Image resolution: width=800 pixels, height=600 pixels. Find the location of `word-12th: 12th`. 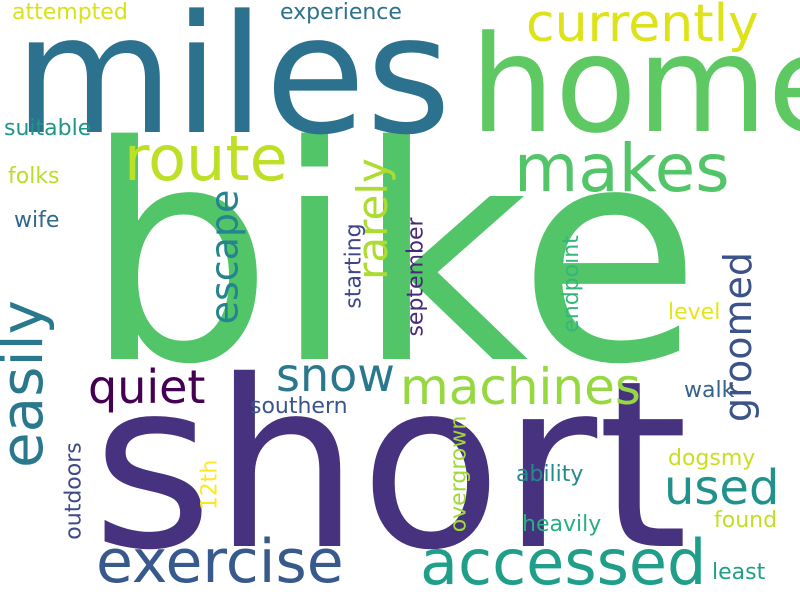

word-12th: 12th is located at coordinates (210, 485).